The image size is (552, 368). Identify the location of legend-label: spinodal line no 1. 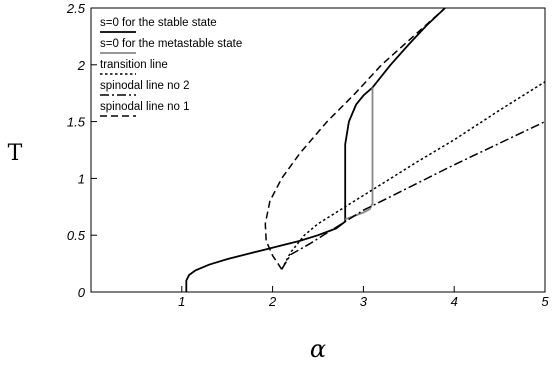
(145, 107).